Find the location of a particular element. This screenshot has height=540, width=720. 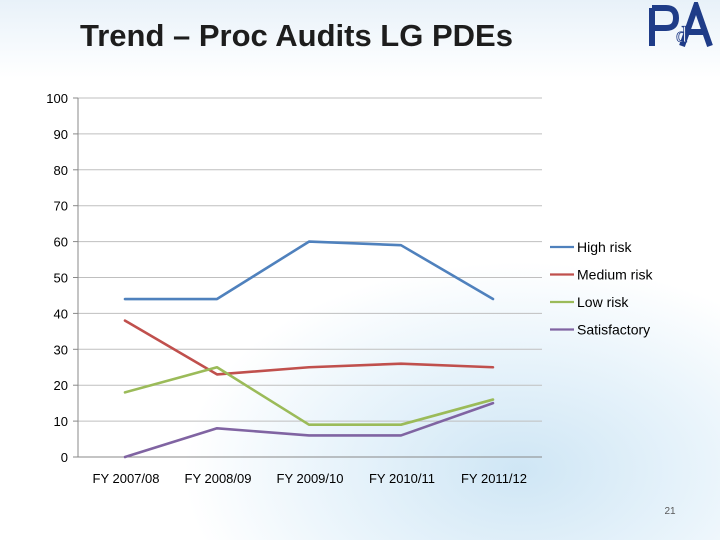

y-tick-label: 50 is located at coordinates (61, 278).